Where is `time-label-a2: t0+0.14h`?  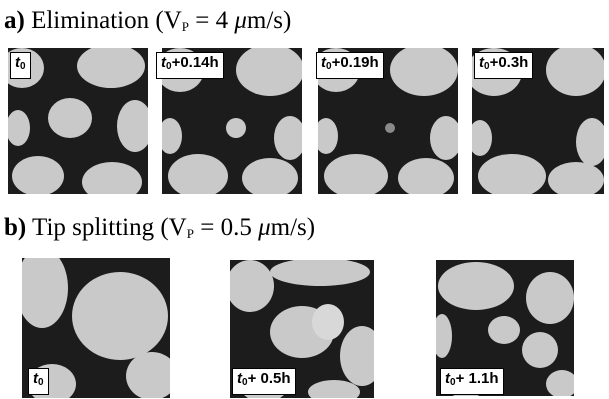
time-label-a2: t0+0.14h is located at coordinates (190, 65).